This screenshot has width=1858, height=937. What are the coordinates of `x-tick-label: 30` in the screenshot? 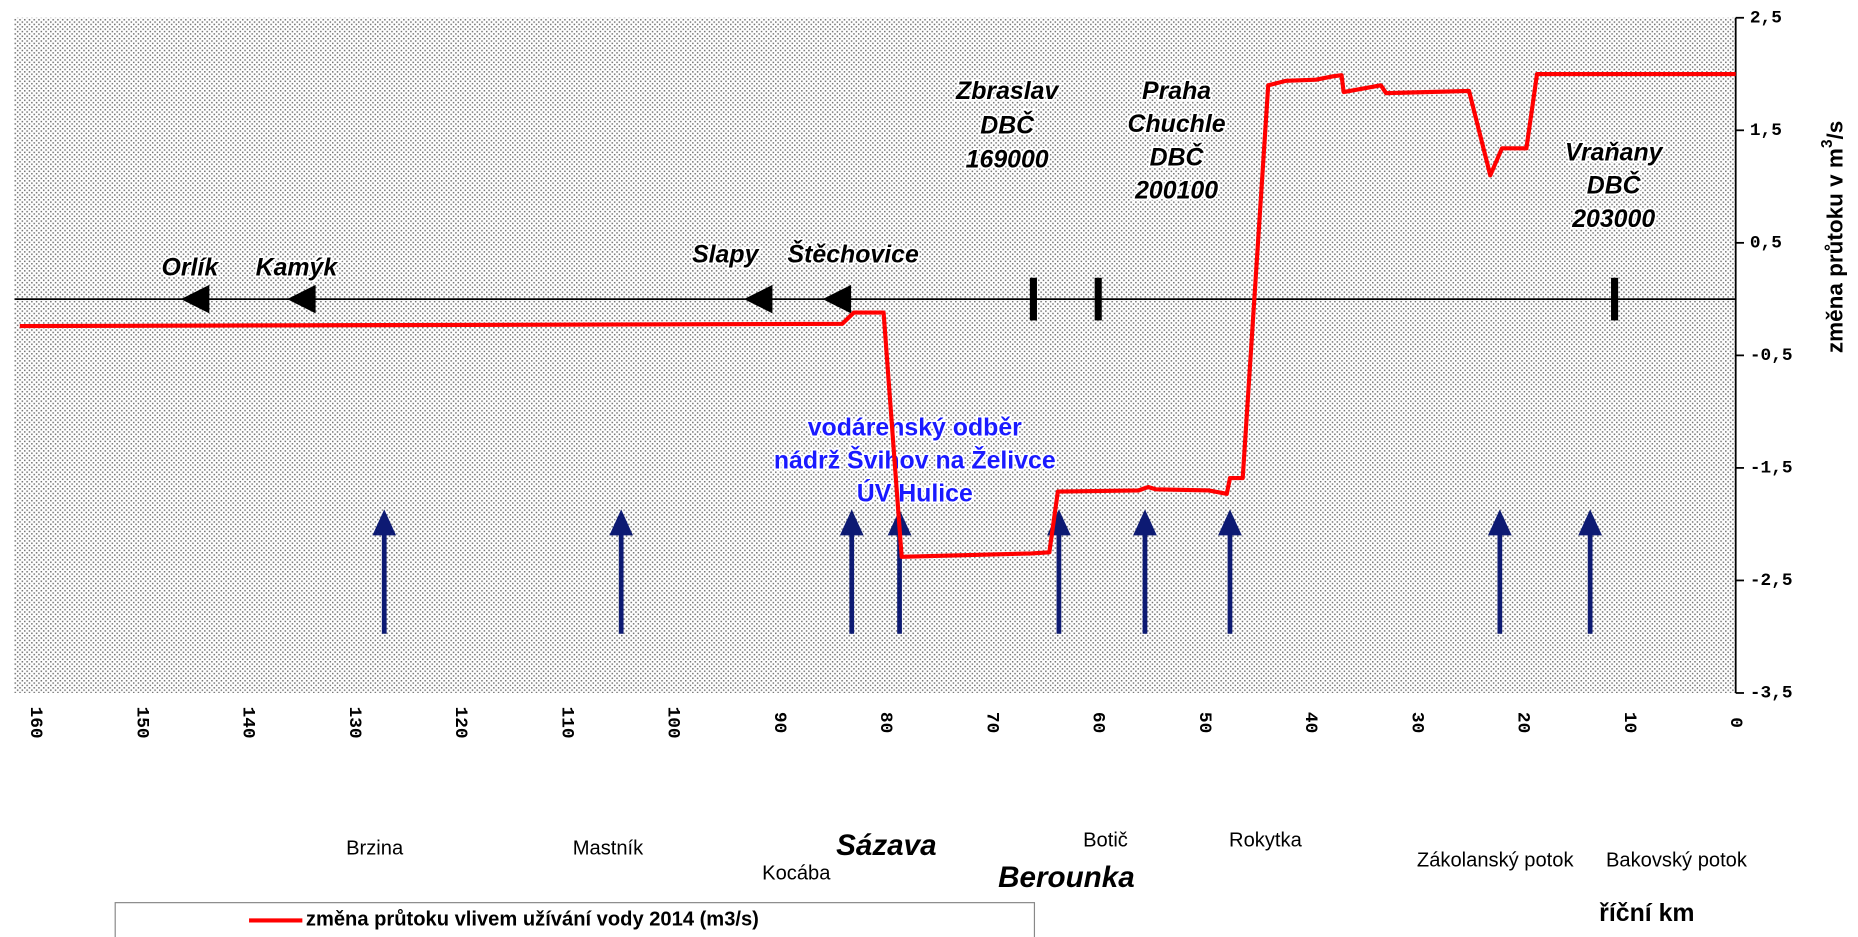 It's located at (1416, 722).